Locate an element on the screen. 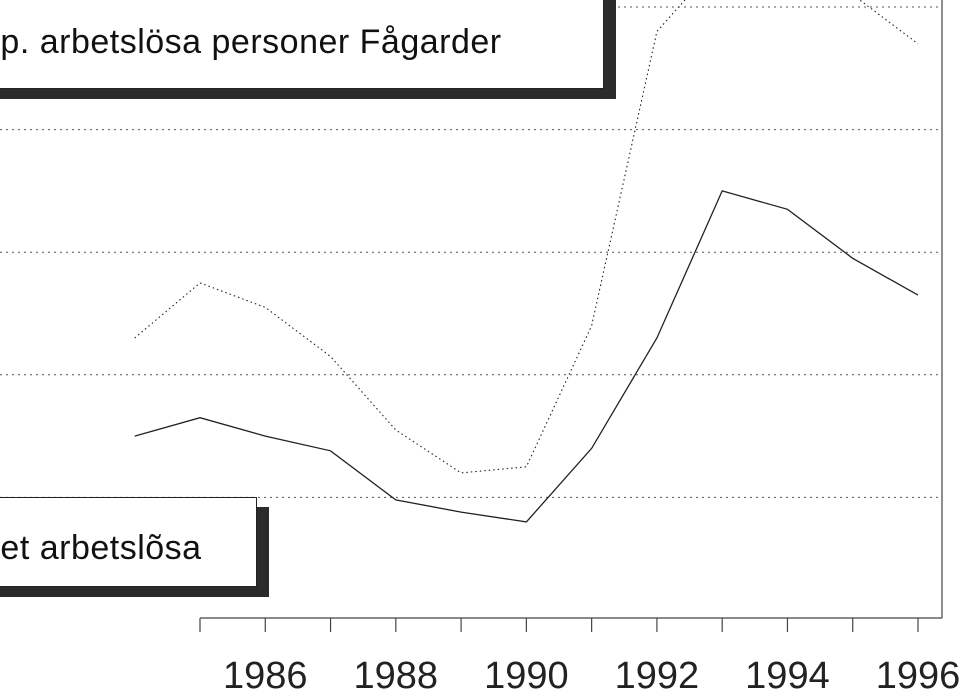  x-tick-label: 1986 is located at coordinates (265, 674).